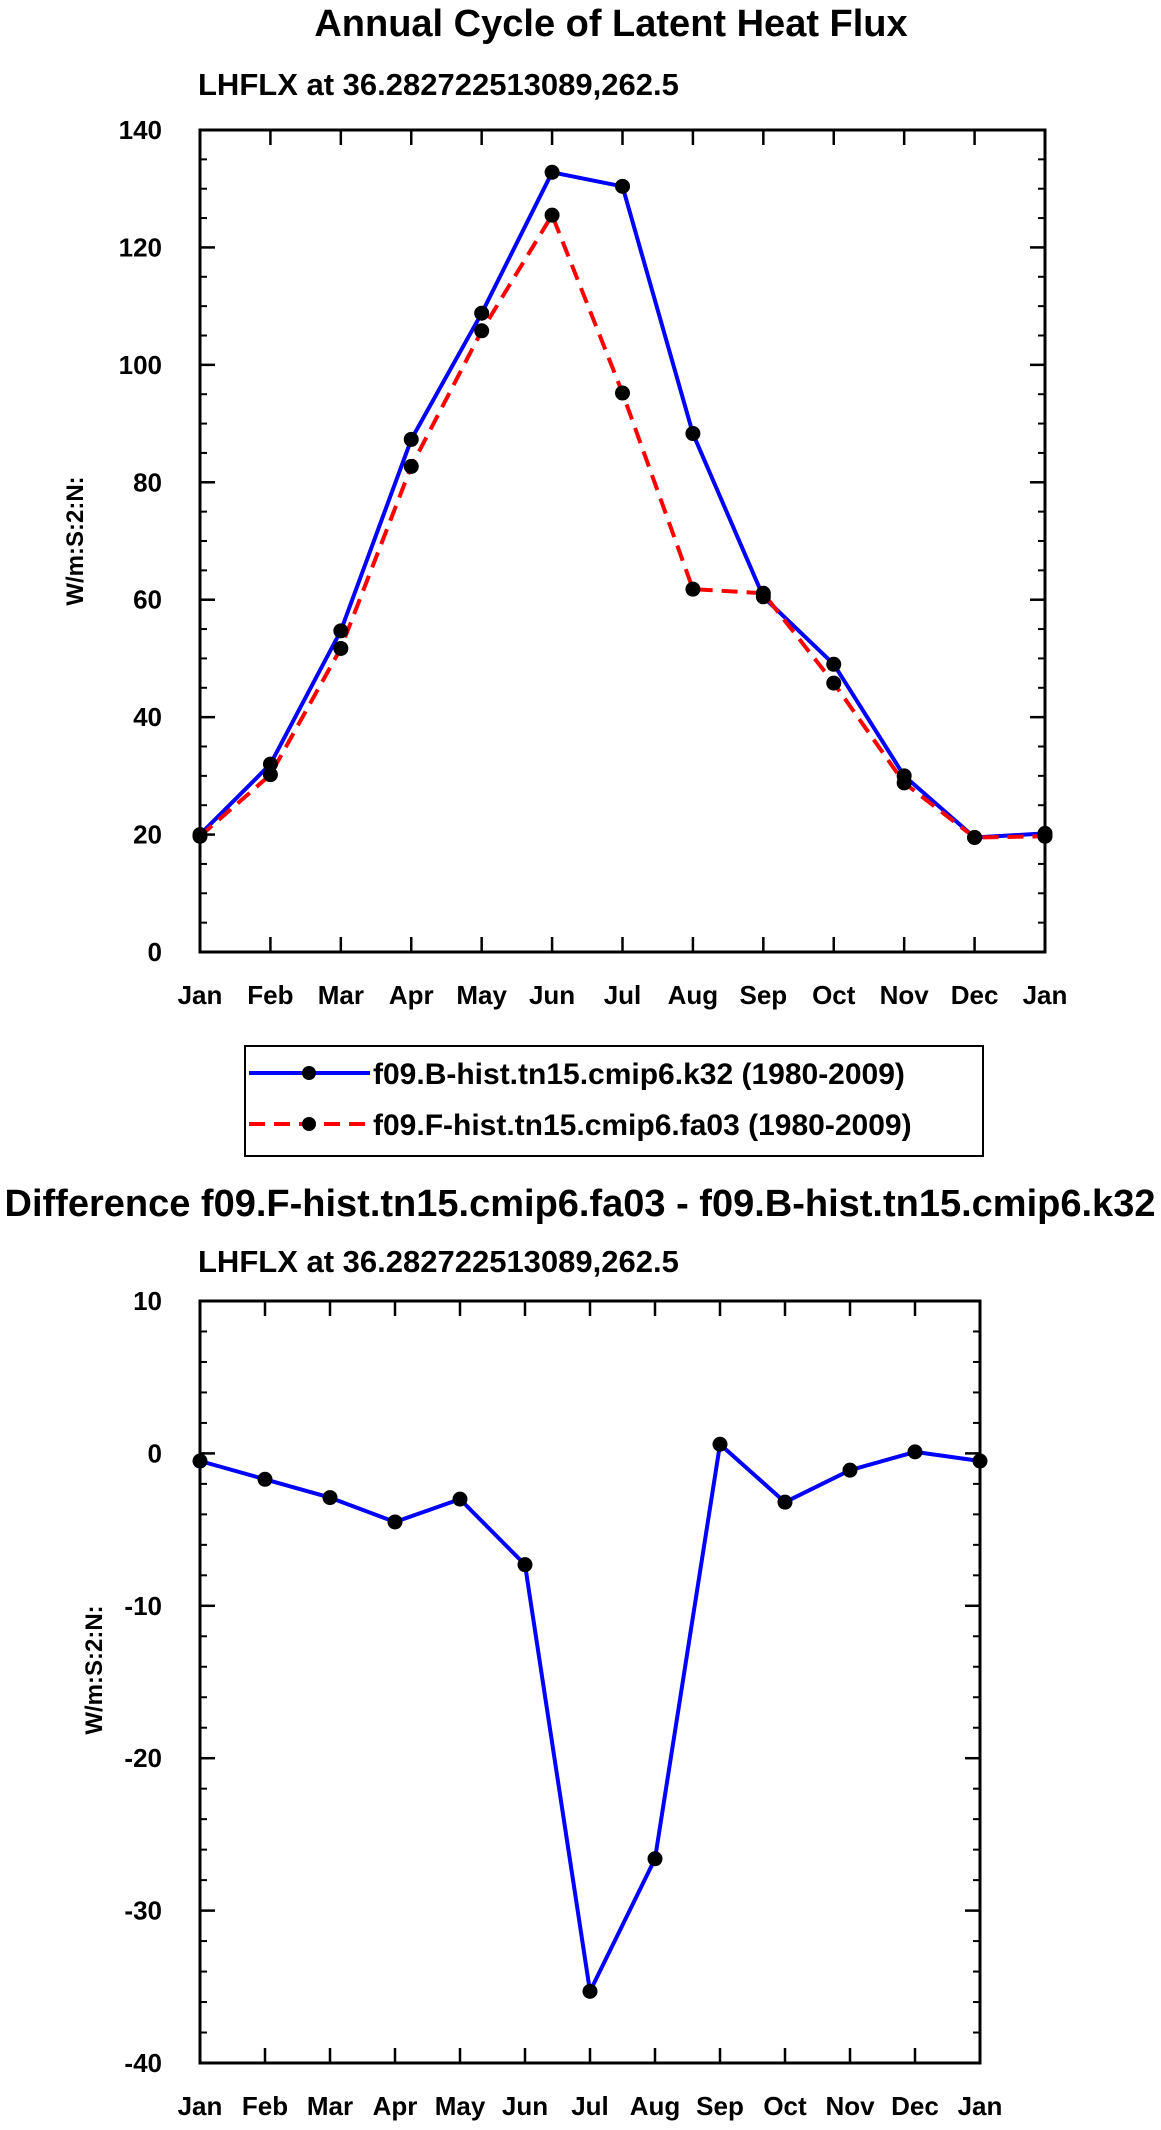 Image resolution: width=1161 pixels, height=2130 pixels. I want to click on y-tick-label: 20, so click(147, 835).